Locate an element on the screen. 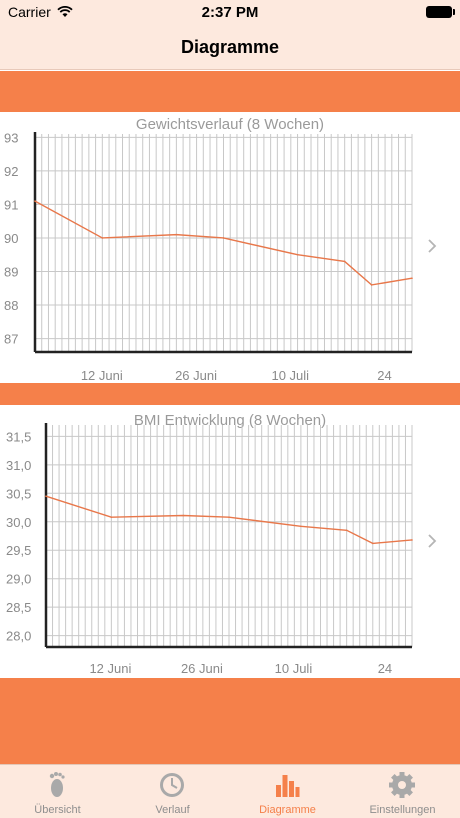 This screenshot has height=818, width=460. orange-band-top is located at coordinates (230, 91).